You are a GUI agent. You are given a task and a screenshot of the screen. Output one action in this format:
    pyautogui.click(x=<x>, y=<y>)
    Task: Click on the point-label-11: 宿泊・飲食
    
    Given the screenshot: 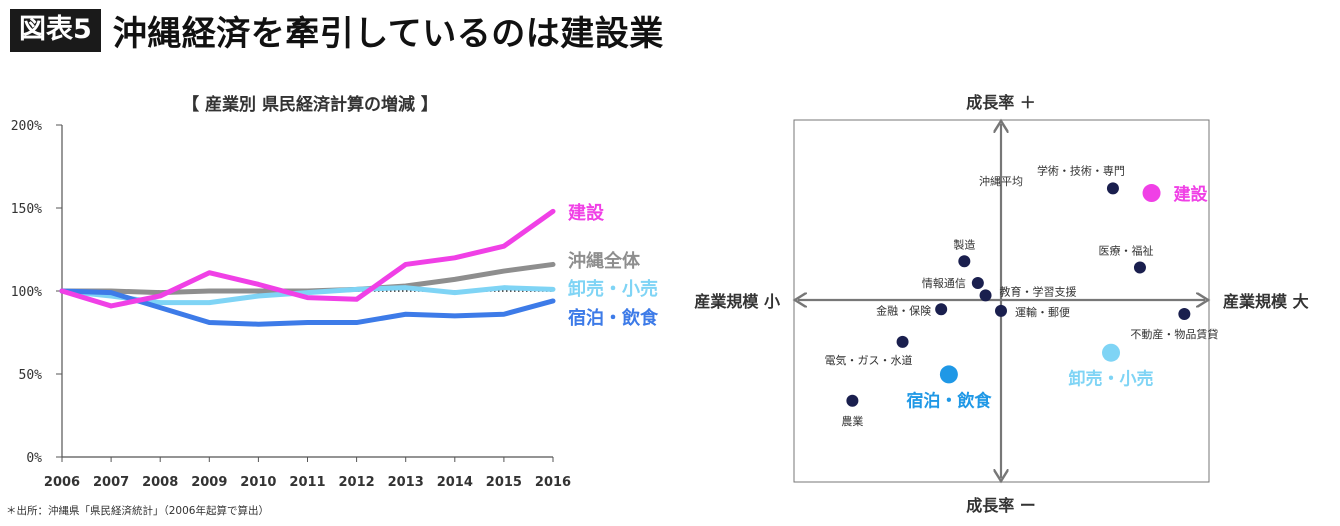 What is the action you would take?
    pyautogui.click(x=949, y=400)
    